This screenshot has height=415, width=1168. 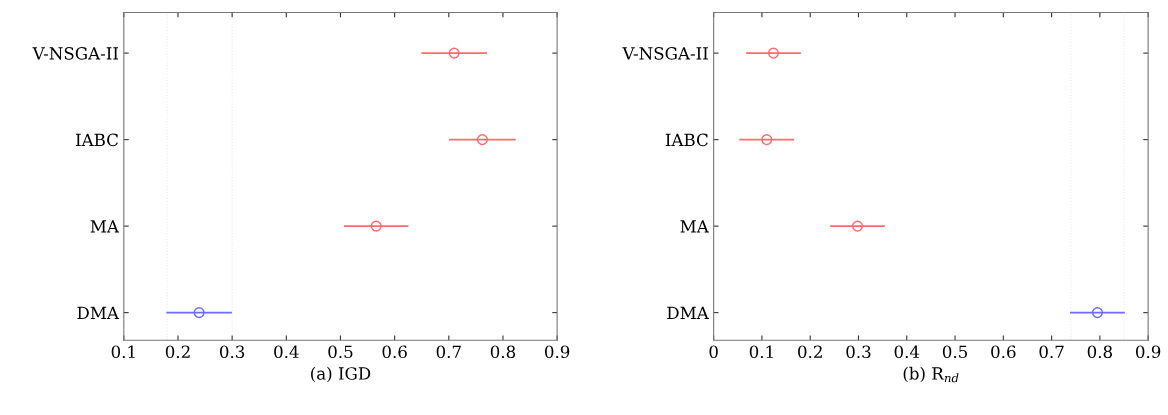 I want to click on x-tick-label: 0, so click(x=713, y=352).